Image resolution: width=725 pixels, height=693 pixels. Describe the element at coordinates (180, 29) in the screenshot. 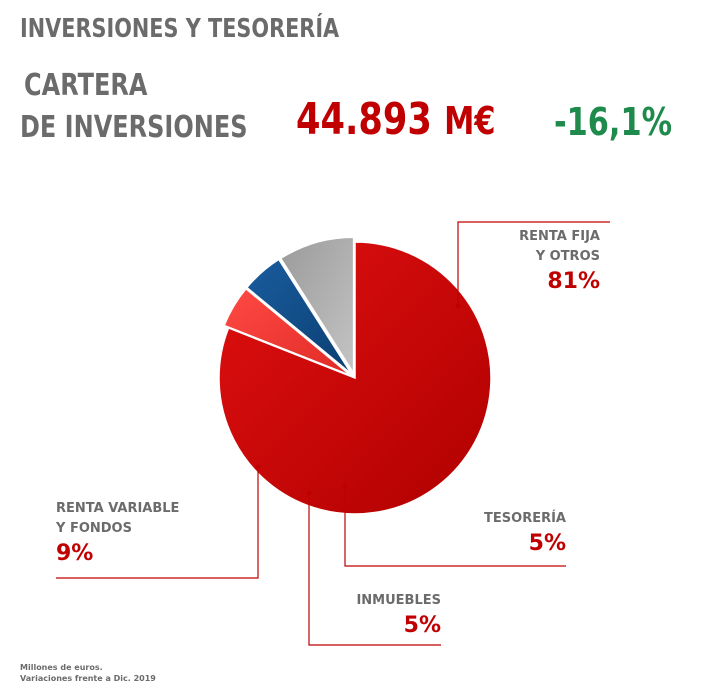

I see `section-title: INVERSIONES Y TESORERÍA` at that location.